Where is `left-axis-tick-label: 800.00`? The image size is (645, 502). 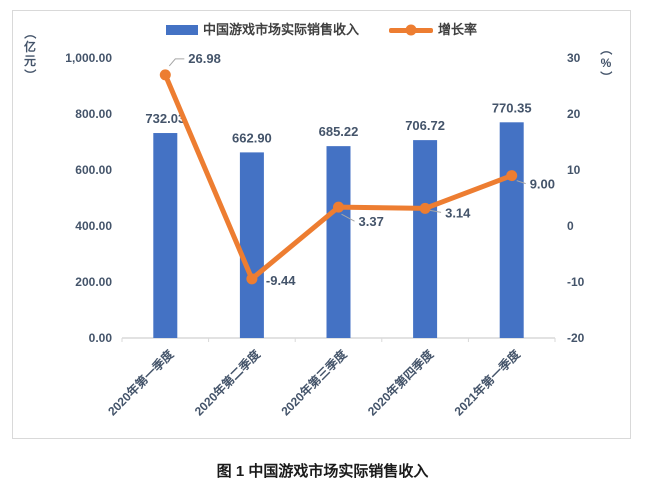
left-axis-tick-label: 800.00 is located at coordinates (93, 114).